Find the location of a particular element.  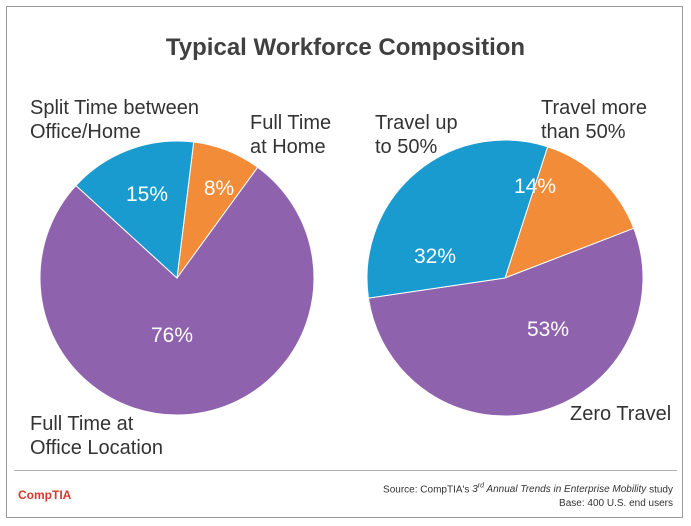

pie-slice-split-time-between-office-home is located at coordinates (135, 210).